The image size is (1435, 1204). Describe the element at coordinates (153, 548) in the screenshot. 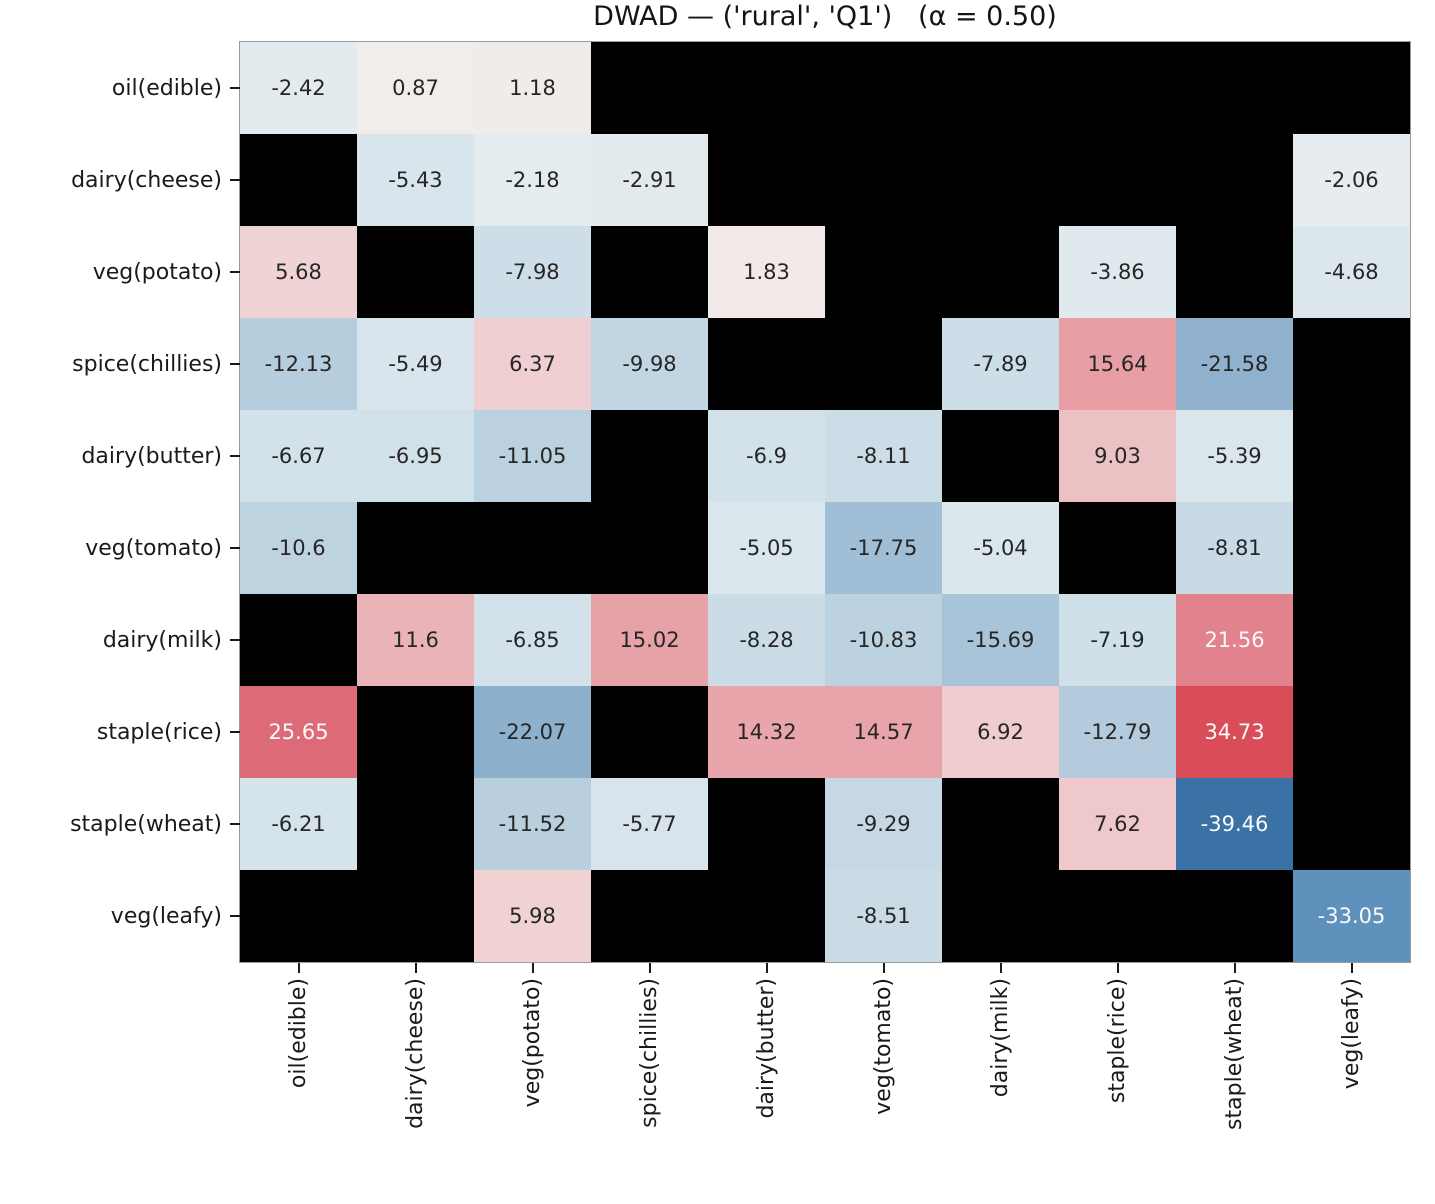

I see `y-axis-label: veg(tomato)` at that location.